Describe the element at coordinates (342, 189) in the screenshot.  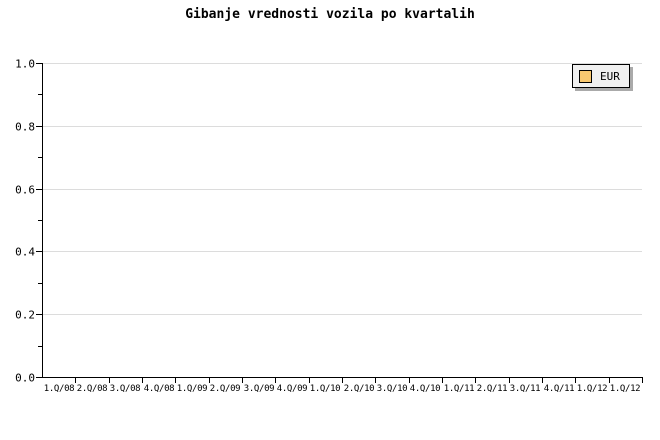
I see `gridline-y-0.6` at that location.